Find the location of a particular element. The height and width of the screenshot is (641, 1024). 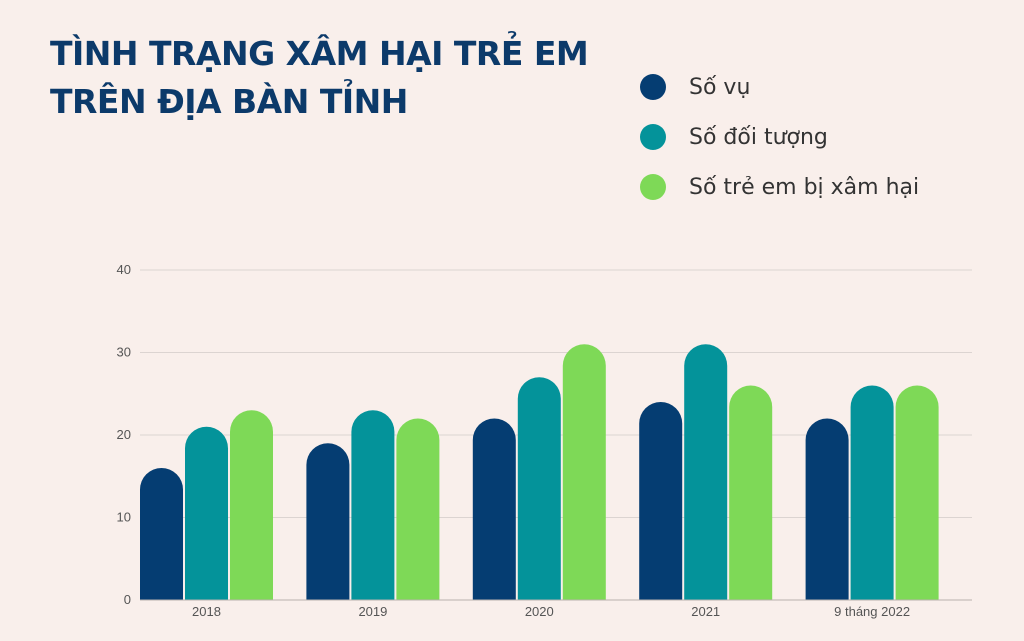

legend: Số vụ Số đối tượng Số trẻ em bị xâm hại is located at coordinates (779, 137).